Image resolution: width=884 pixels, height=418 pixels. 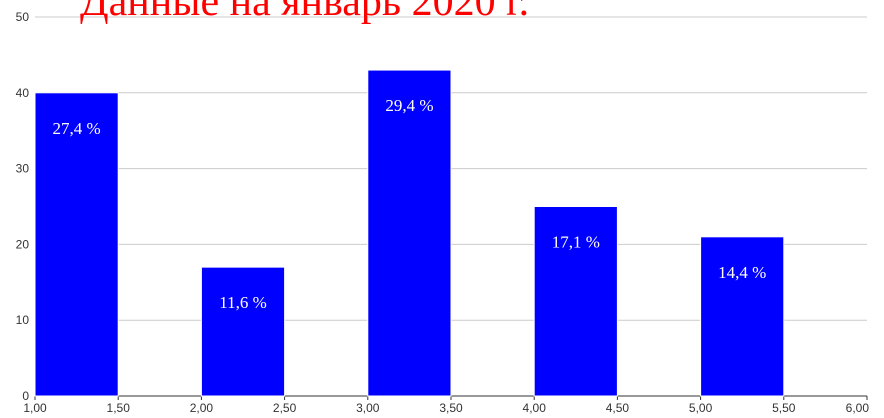 What do you see at coordinates (858, 408) in the screenshot?
I see `x-tick-label: 6,00` at bounding box center [858, 408].